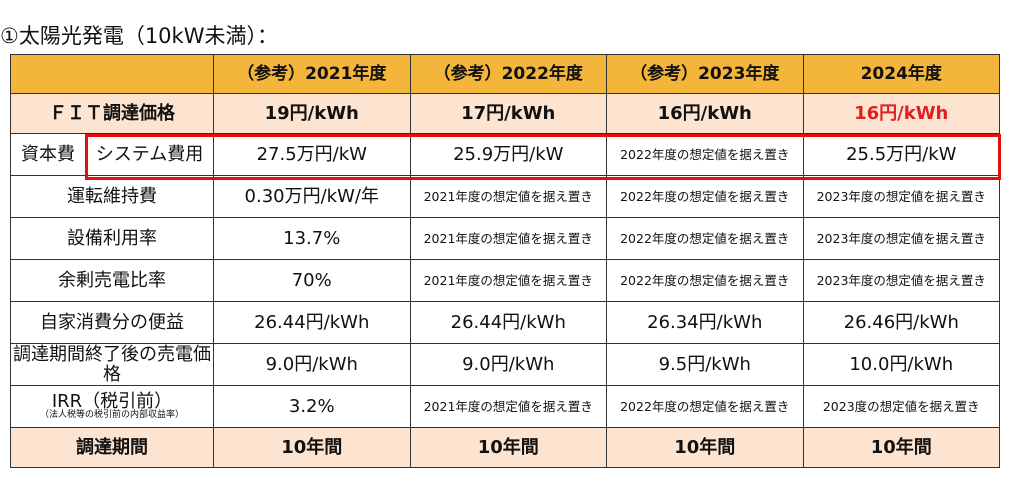 This screenshot has height=479, width=1010. I want to click on group-label: 資本費, so click(48, 154).